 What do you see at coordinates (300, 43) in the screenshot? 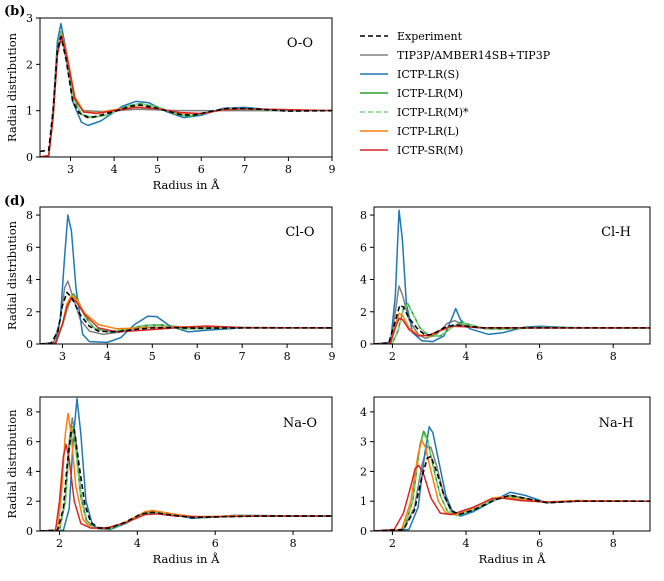
I see `panel-title: O-O` at bounding box center [300, 43].